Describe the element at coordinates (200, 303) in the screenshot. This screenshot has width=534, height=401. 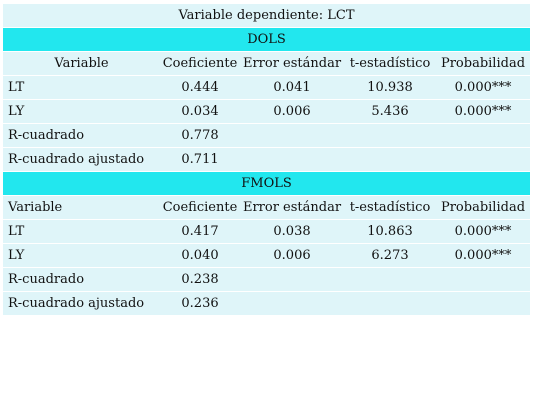
I see `coef-value: 0.236` at that location.